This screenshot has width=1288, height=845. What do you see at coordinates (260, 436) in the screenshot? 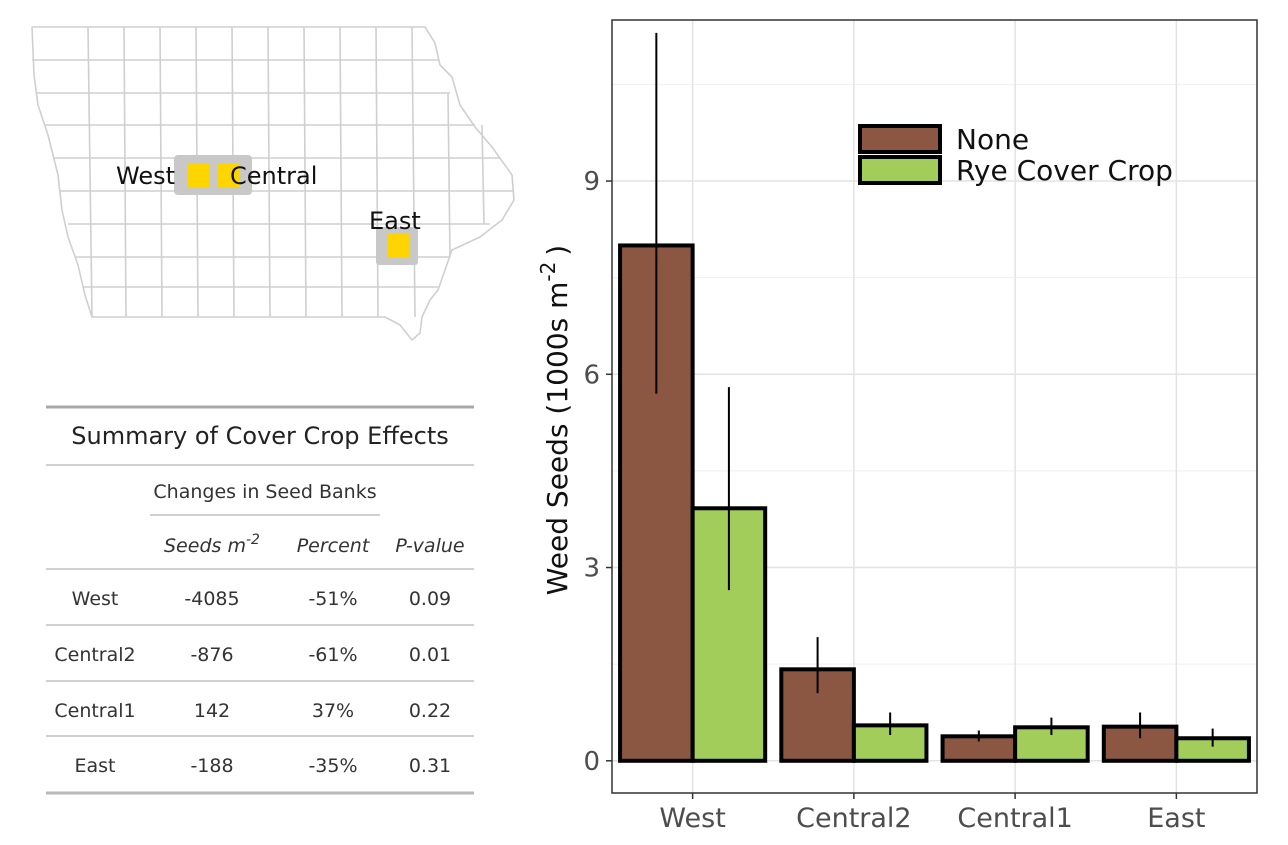
I see `table-title: Summary of Cover Crop Effects` at bounding box center [260, 436].